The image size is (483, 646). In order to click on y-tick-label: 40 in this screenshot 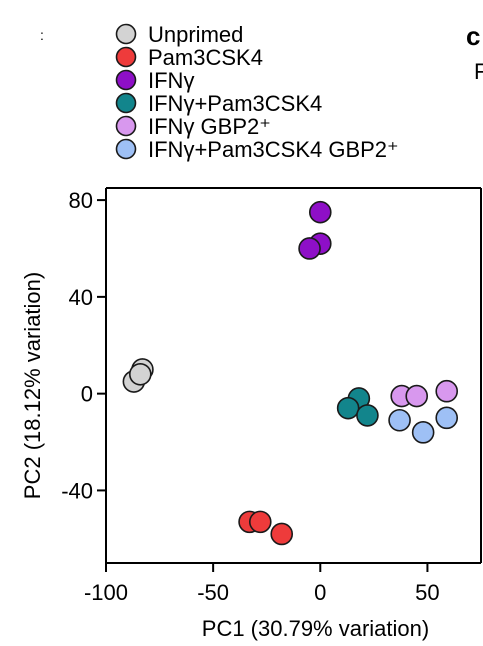, I will do `click(81, 297)`.